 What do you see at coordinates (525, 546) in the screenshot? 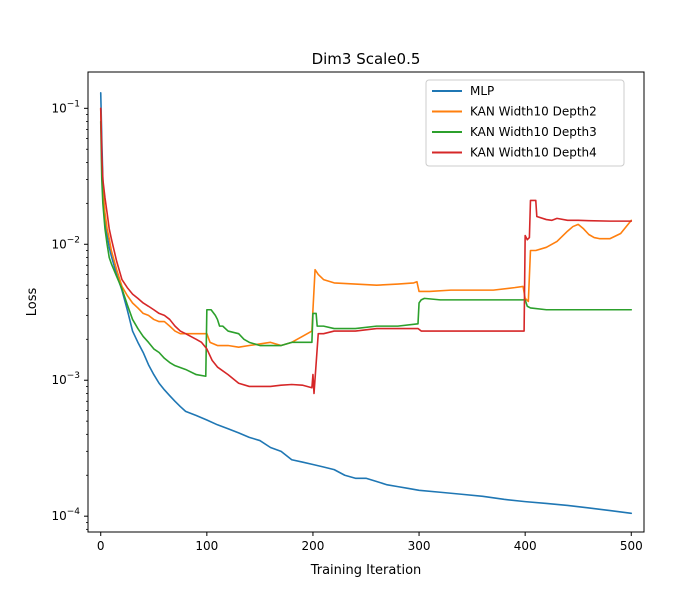
I see `x-tick-label: 400` at bounding box center [525, 546].